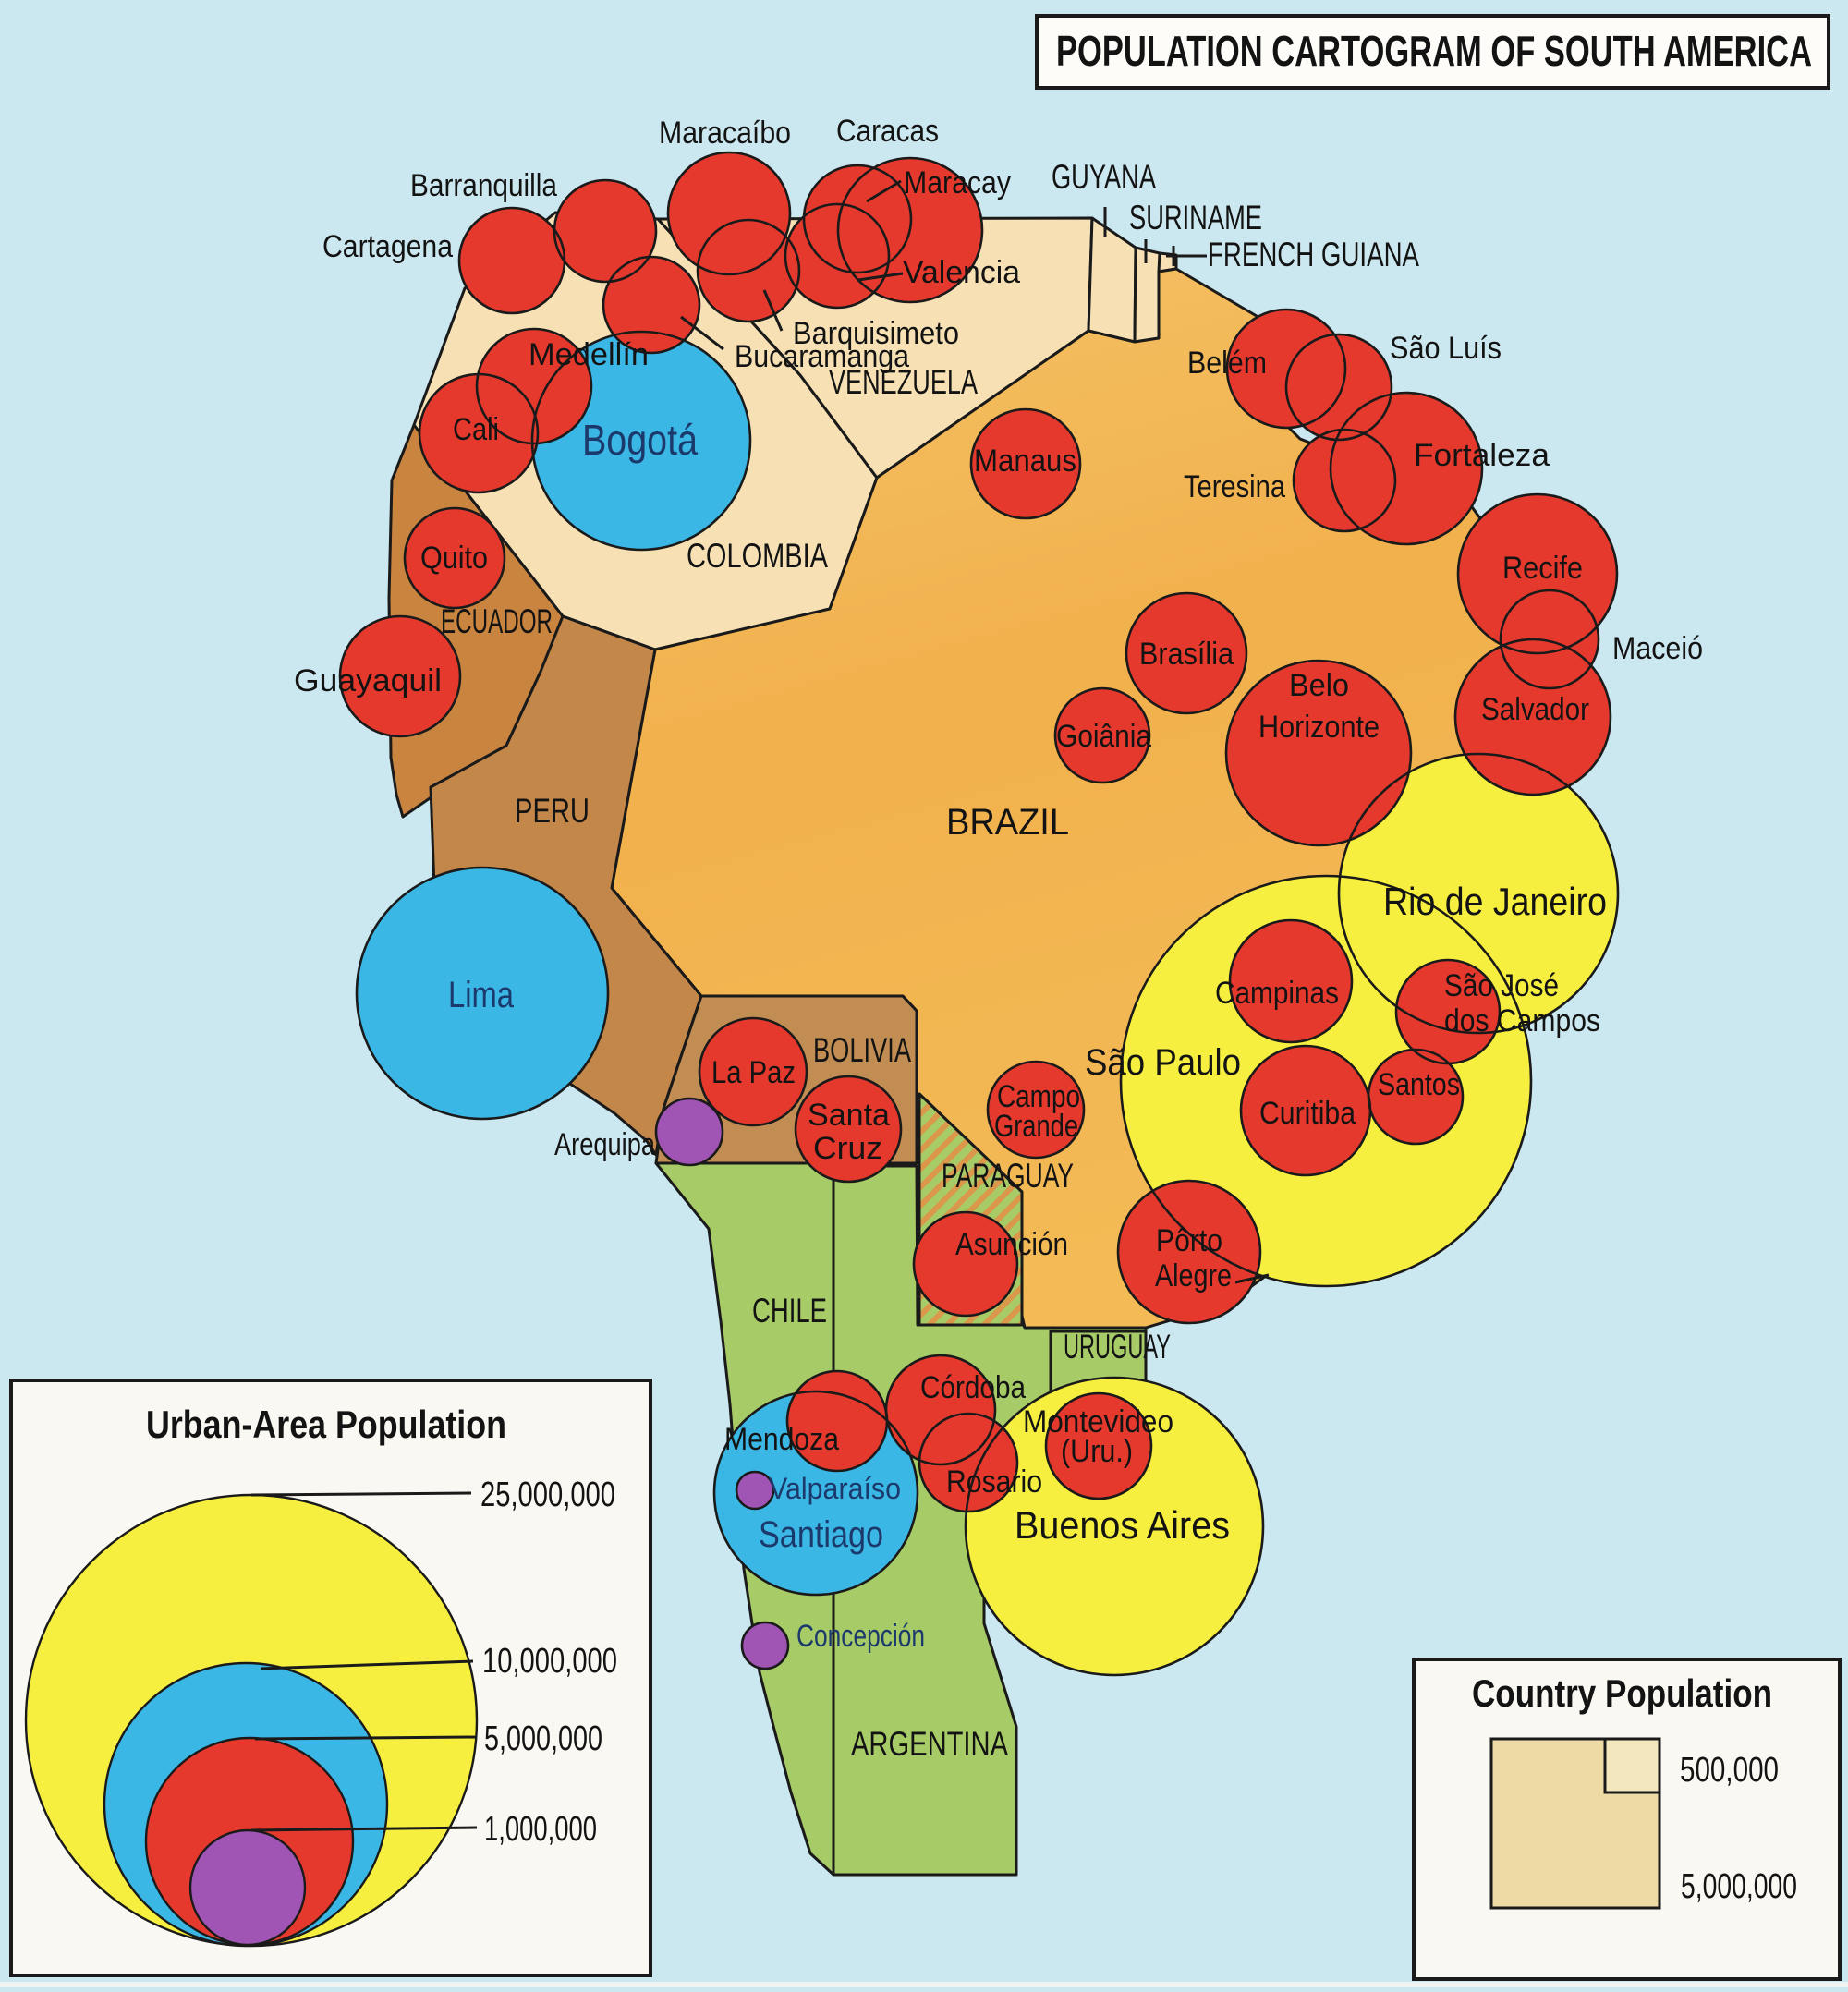  What do you see at coordinates (547, 1495) in the screenshot?
I see `svg-text: 25,000,000` at bounding box center [547, 1495].